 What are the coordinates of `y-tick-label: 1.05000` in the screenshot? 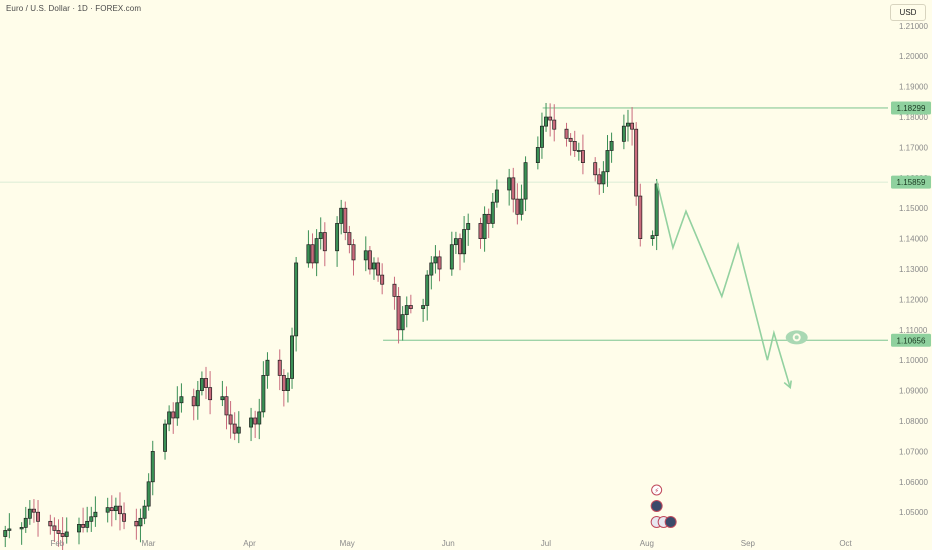 It's located at (913, 512).